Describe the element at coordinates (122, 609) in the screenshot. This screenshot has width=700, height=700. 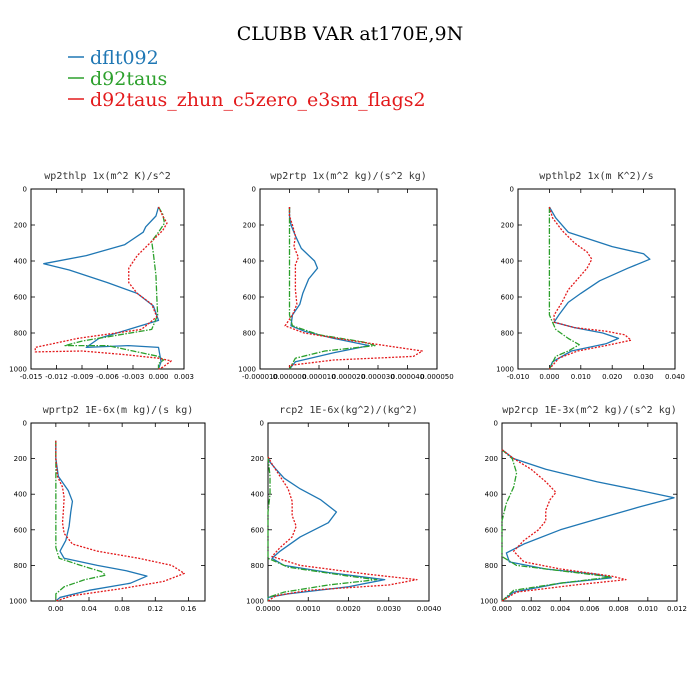
I see `x-tick-label: 0.08` at that location.